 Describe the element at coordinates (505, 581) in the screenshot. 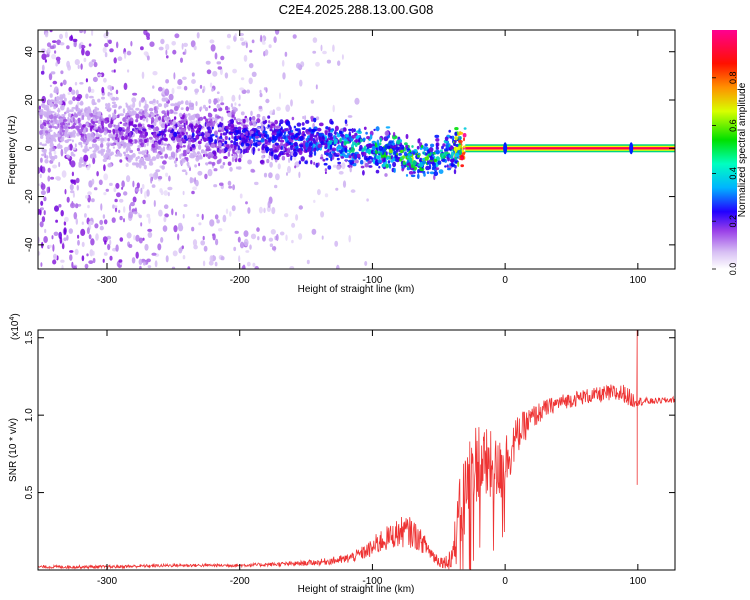

I see `x-tick-label: 0` at that location.